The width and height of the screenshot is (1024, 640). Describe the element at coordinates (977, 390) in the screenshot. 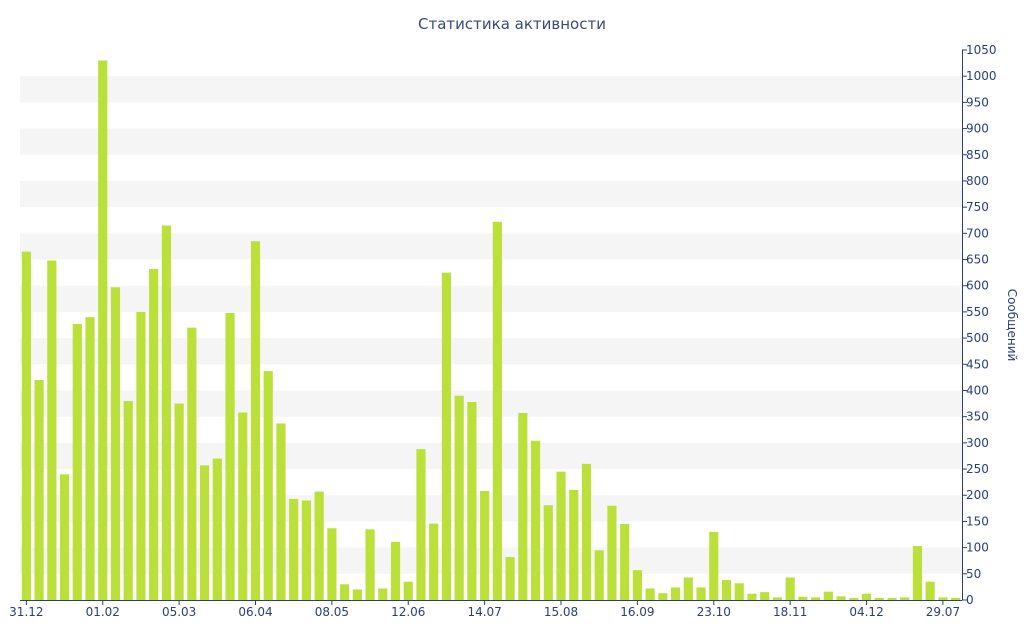

I see `y-tick-label: 400` at that location.